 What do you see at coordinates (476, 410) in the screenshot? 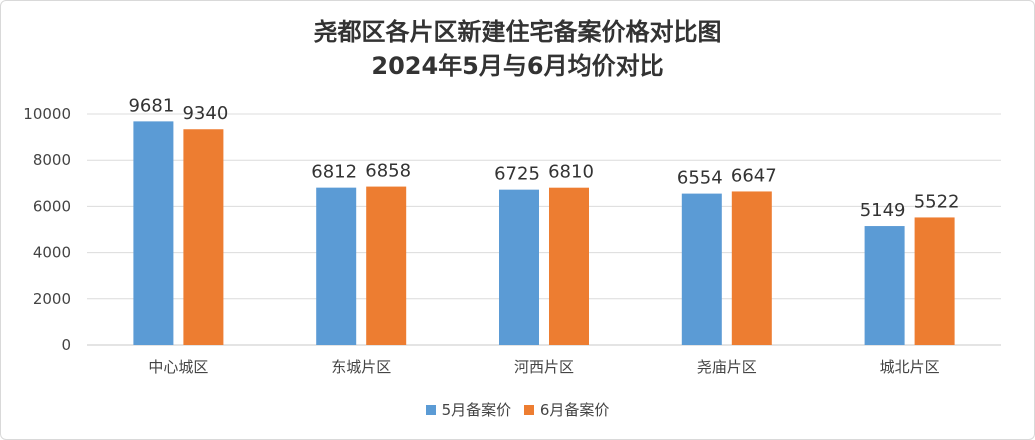
I see `legend-label-may: 5月备案价` at bounding box center [476, 410].